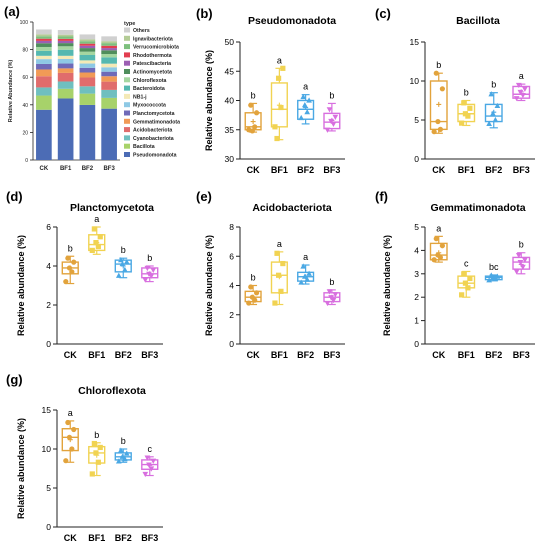  I want to click on y-tick-label: 40, so click(25, 106).